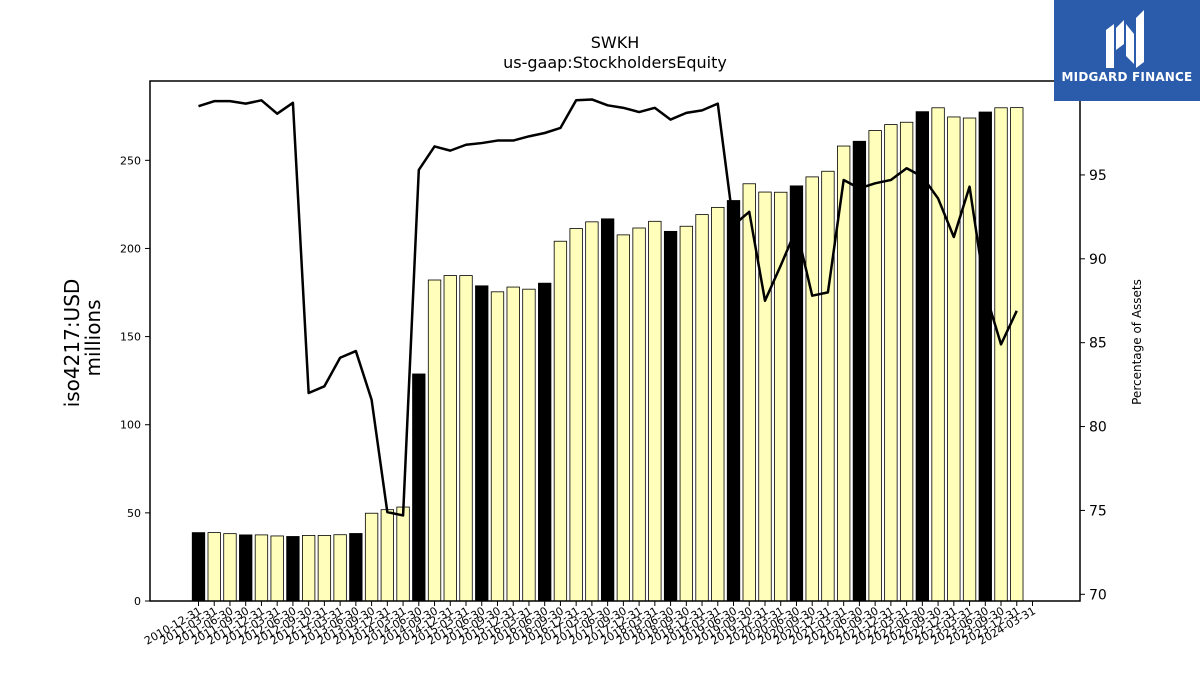 Image resolution: width=1200 pixels, height=675 pixels. Describe the element at coordinates (1098, 428) in the screenshot. I see `y2-tick-label: 80` at that location.